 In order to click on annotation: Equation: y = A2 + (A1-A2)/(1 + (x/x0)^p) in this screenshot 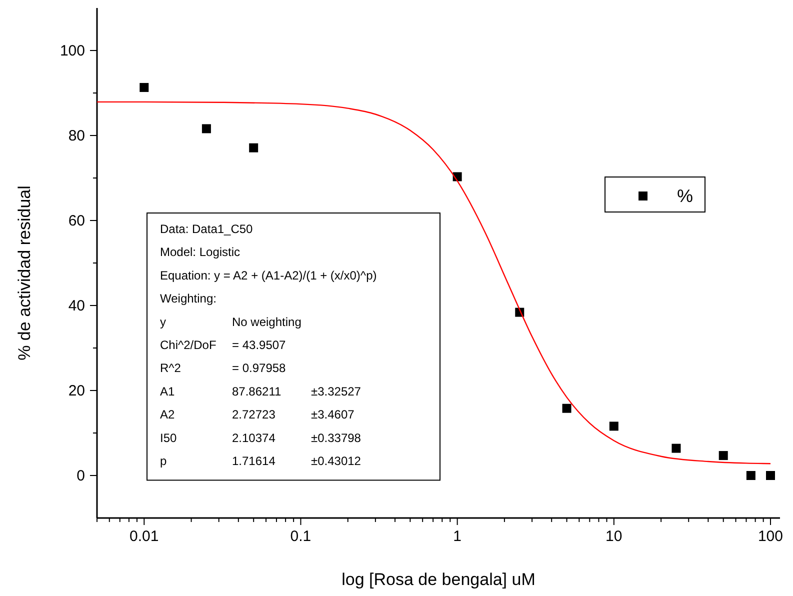, I will do `click(268, 275)`.